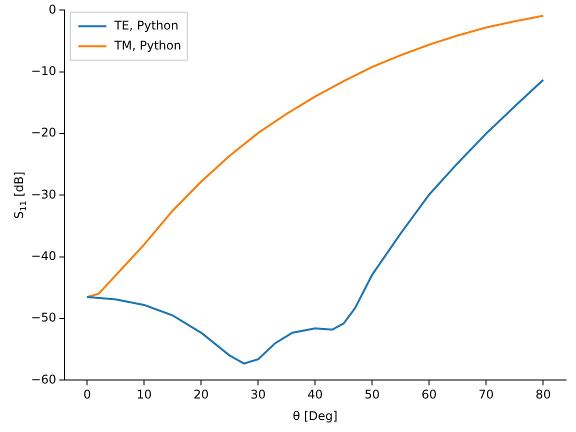 The image size is (576, 432). What do you see at coordinates (315, 395) in the screenshot?
I see `x-tick-label: 40` at bounding box center [315, 395].